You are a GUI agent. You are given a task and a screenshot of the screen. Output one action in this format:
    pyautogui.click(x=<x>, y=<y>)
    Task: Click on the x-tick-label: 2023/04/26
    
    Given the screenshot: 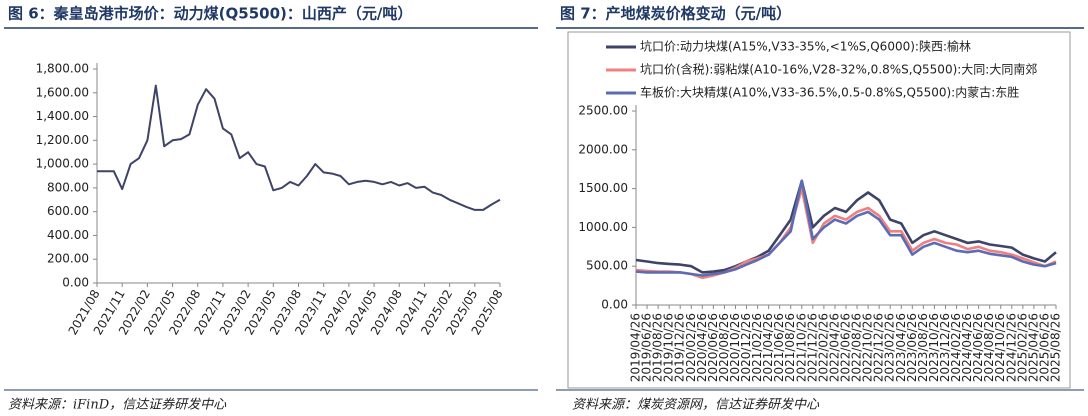 What is the action you would take?
    pyautogui.click(x=901, y=347)
    